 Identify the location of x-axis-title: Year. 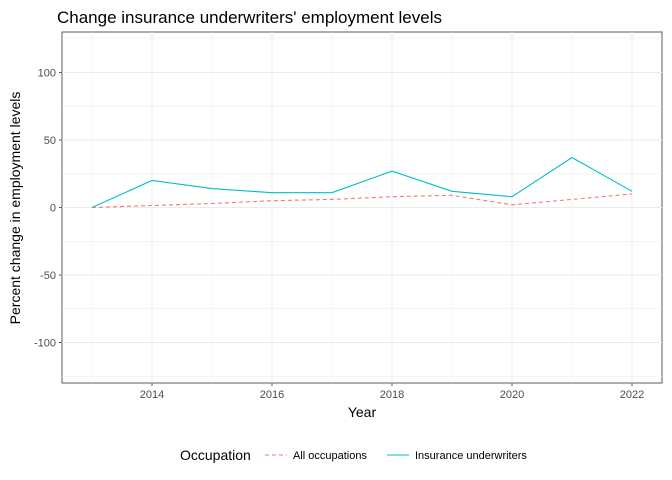
(362, 412).